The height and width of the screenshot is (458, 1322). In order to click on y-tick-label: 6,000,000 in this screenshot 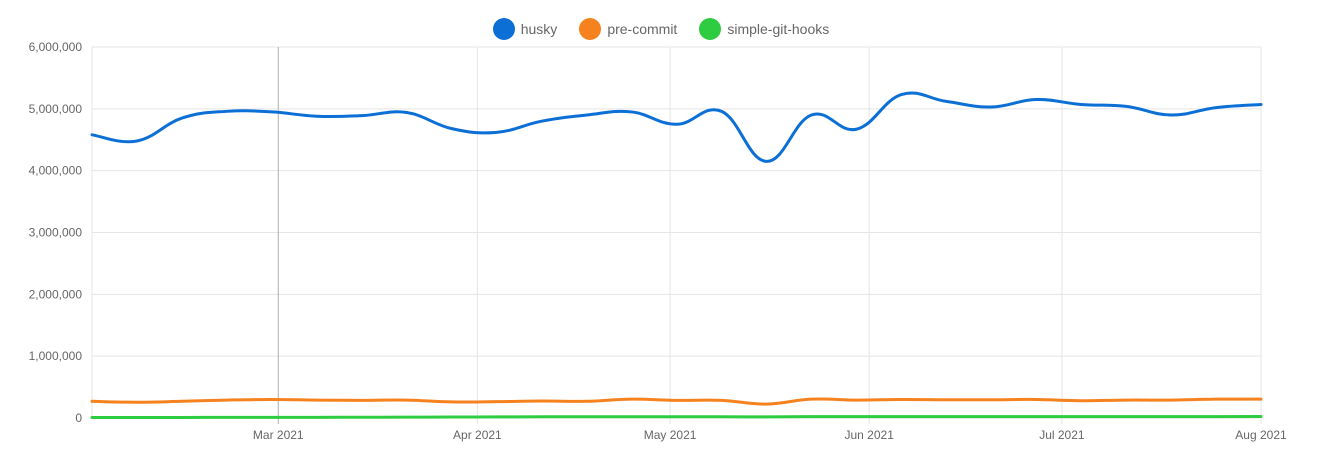, I will do `click(56, 47)`.